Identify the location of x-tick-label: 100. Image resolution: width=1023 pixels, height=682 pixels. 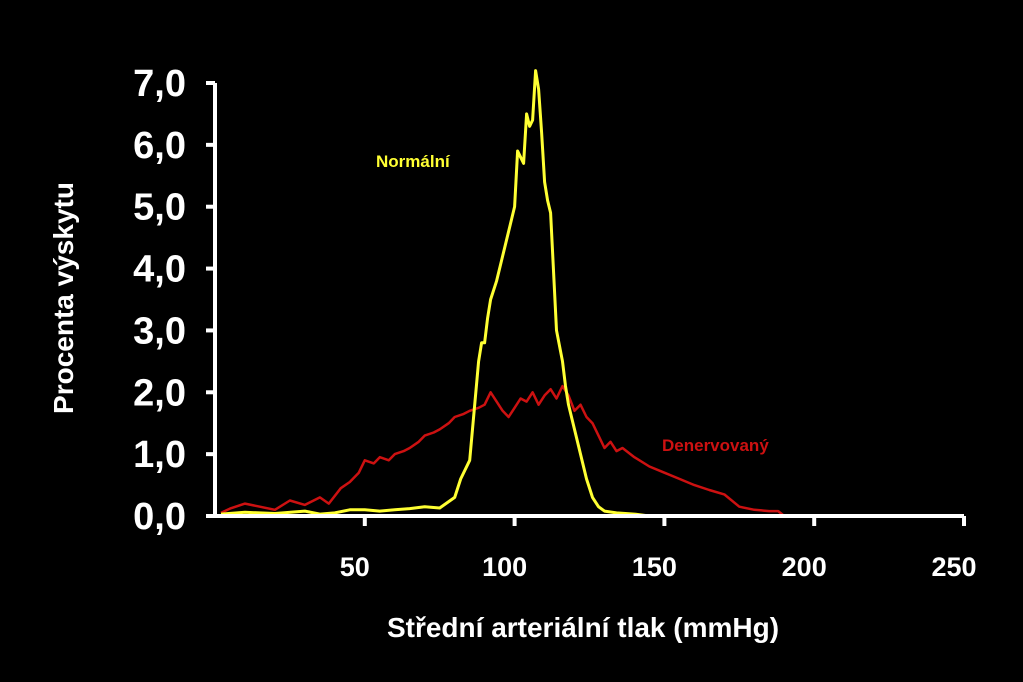
(504, 567).